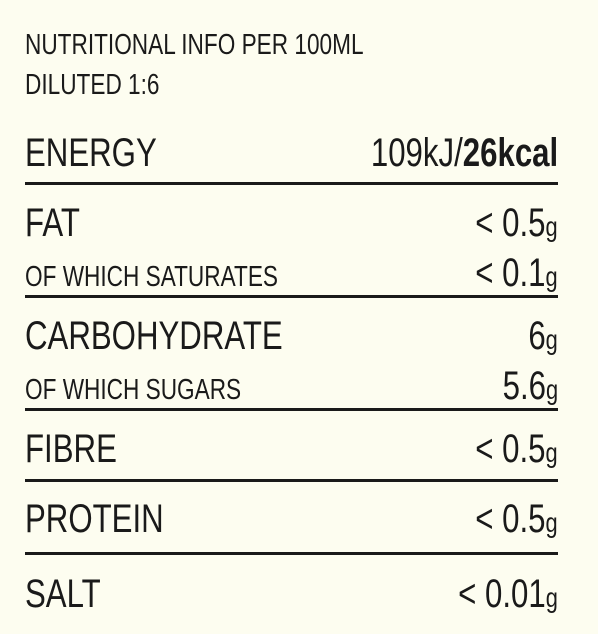 The image size is (598, 634). I want to click on amount: 5.6g, so click(530, 386).